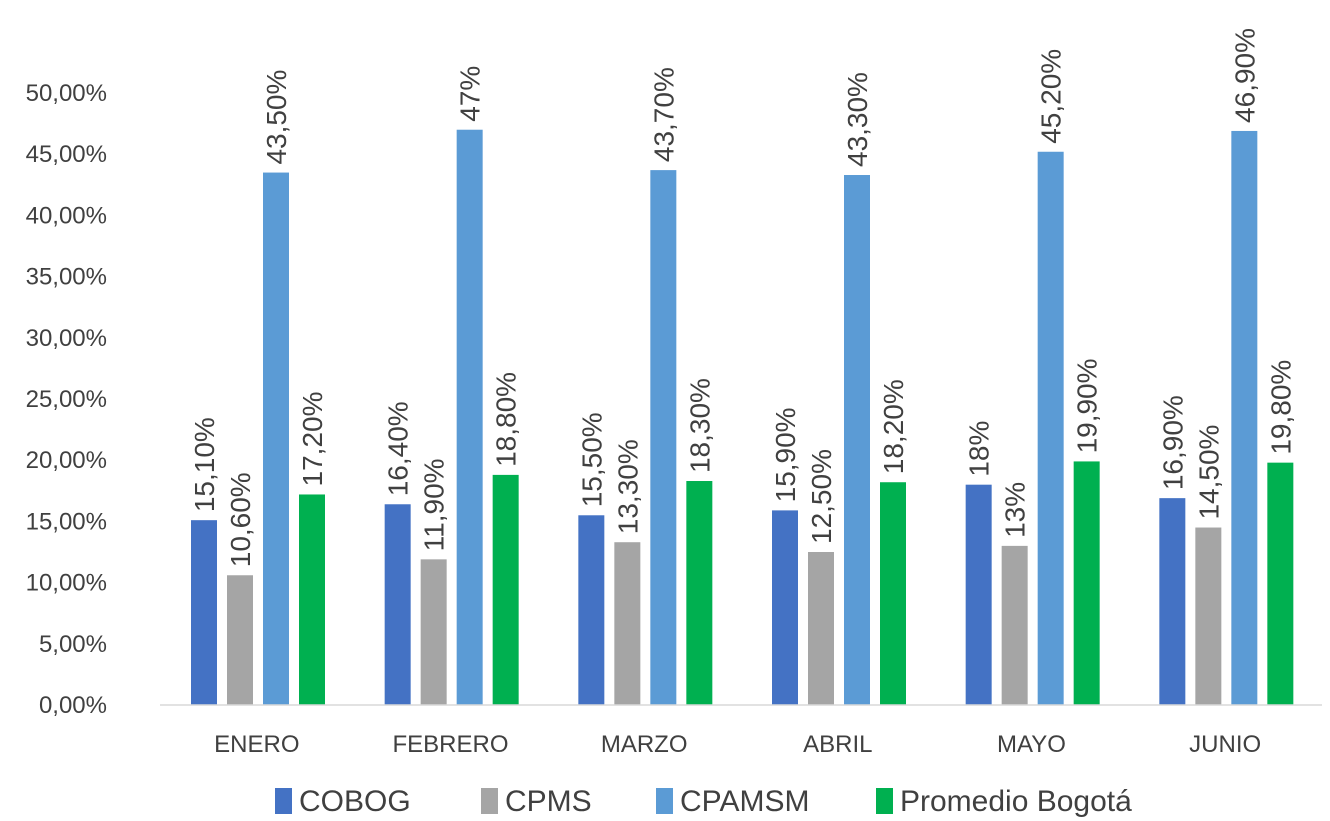 The width and height of the screenshot is (1330, 821). I want to click on x-category-label: JUNIO, so click(1225, 744).